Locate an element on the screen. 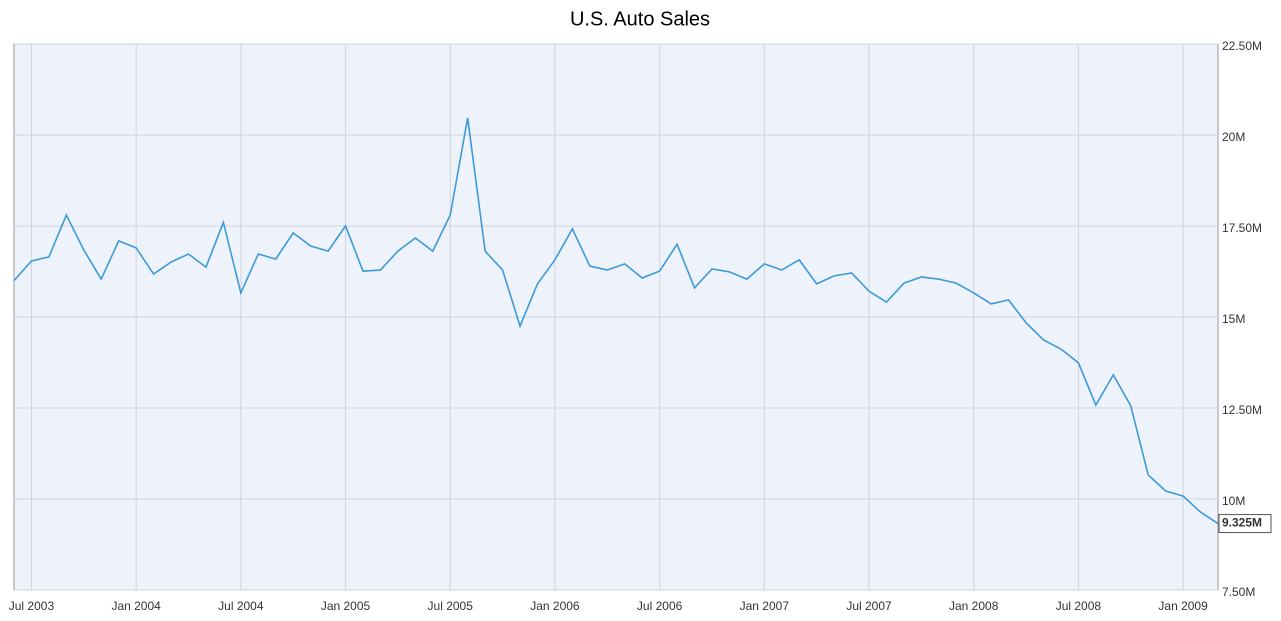 The image size is (1281, 621). x-tick-label: Jan 2007 is located at coordinates (765, 606).